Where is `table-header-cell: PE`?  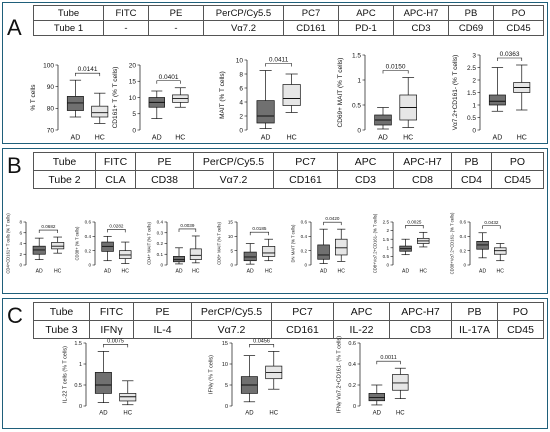 table-header-cell: PE is located at coordinates (164, 161).